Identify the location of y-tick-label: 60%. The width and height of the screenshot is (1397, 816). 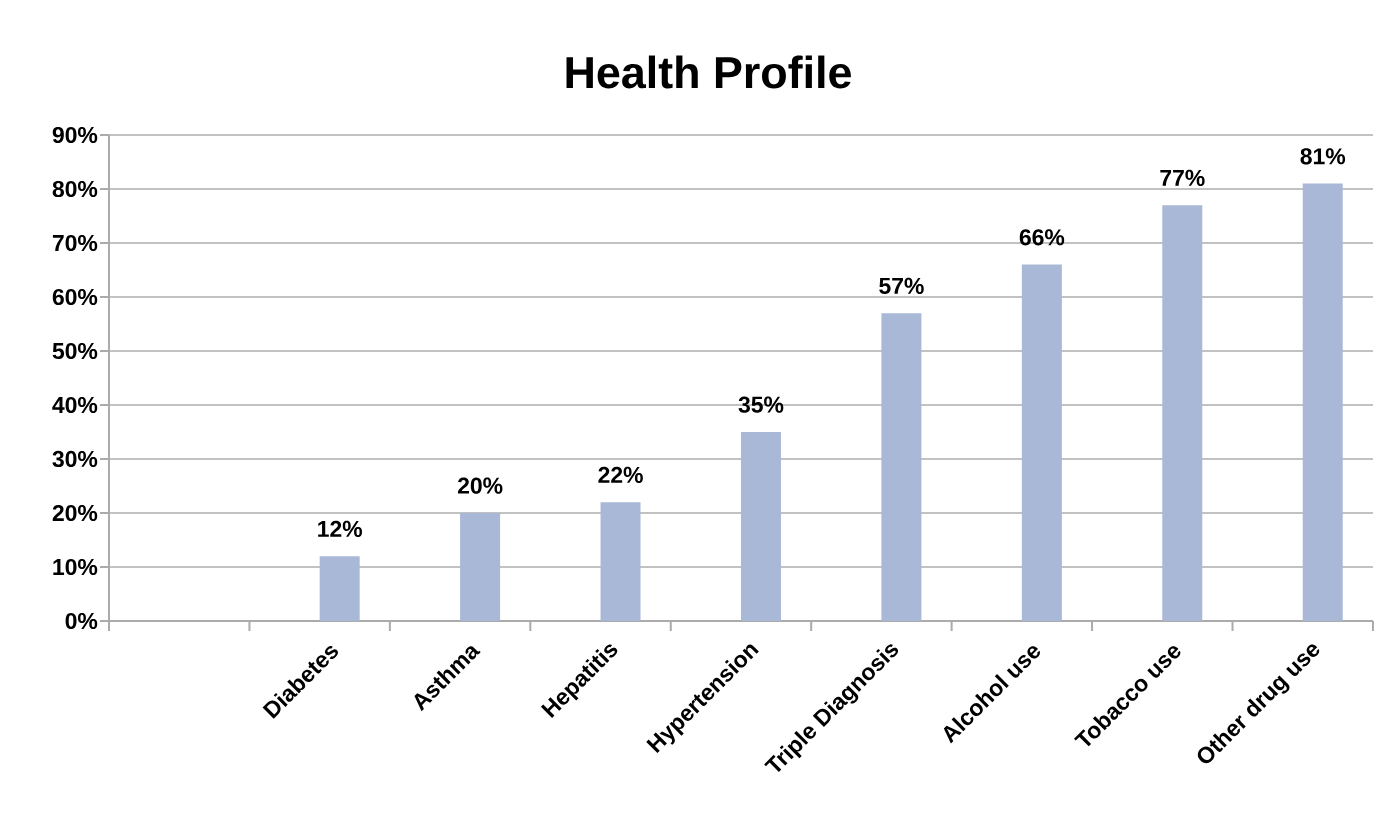
(75, 297).